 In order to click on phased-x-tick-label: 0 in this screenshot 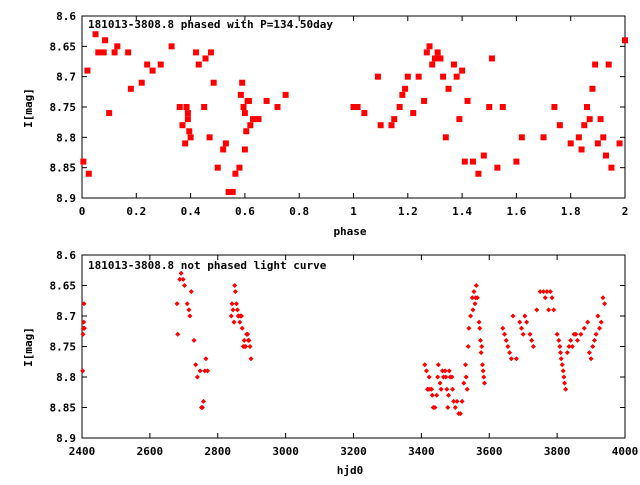, I will do `click(82, 211)`.